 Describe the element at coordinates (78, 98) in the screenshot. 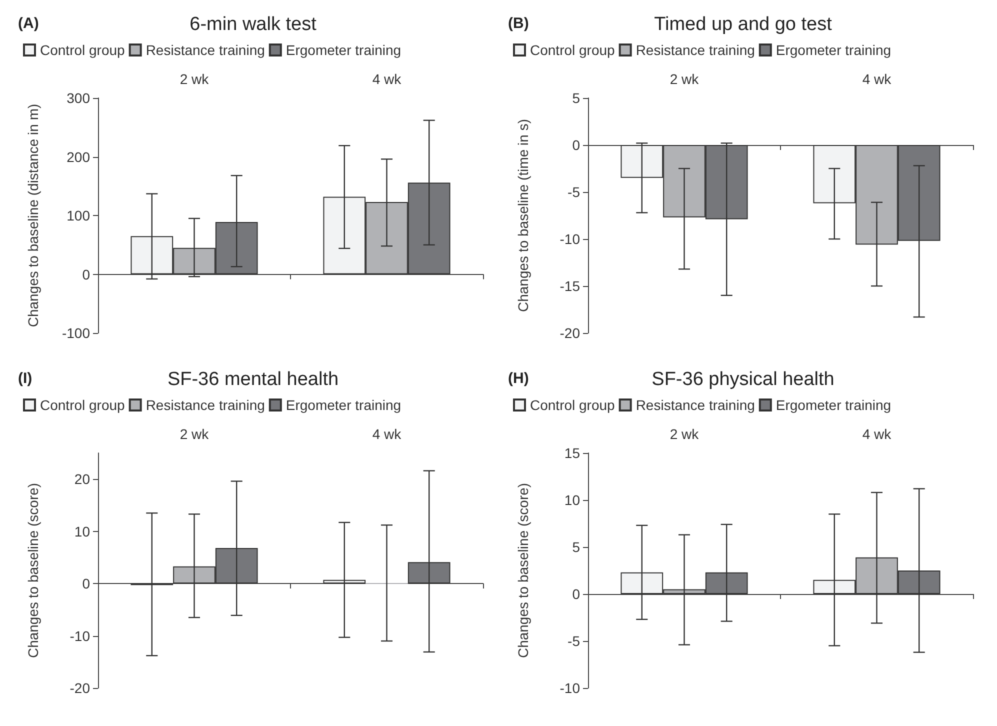

I see `y-tick-label: 300` at that location.